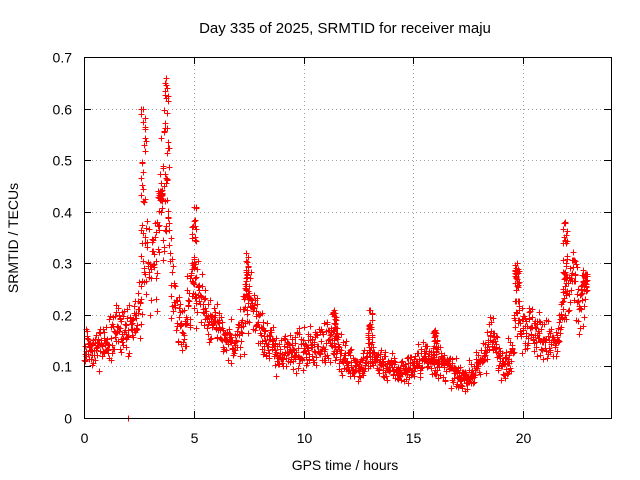  What do you see at coordinates (63, 213) in the screenshot?
I see `y-tick-label: 0.4` at bounding box center [63, 213].